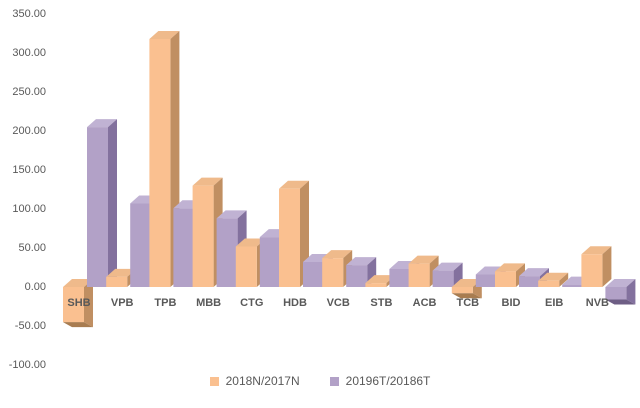 The image size is (640, 408). I want to click on bar-mbb-series2-top-face, so click(231, 214).